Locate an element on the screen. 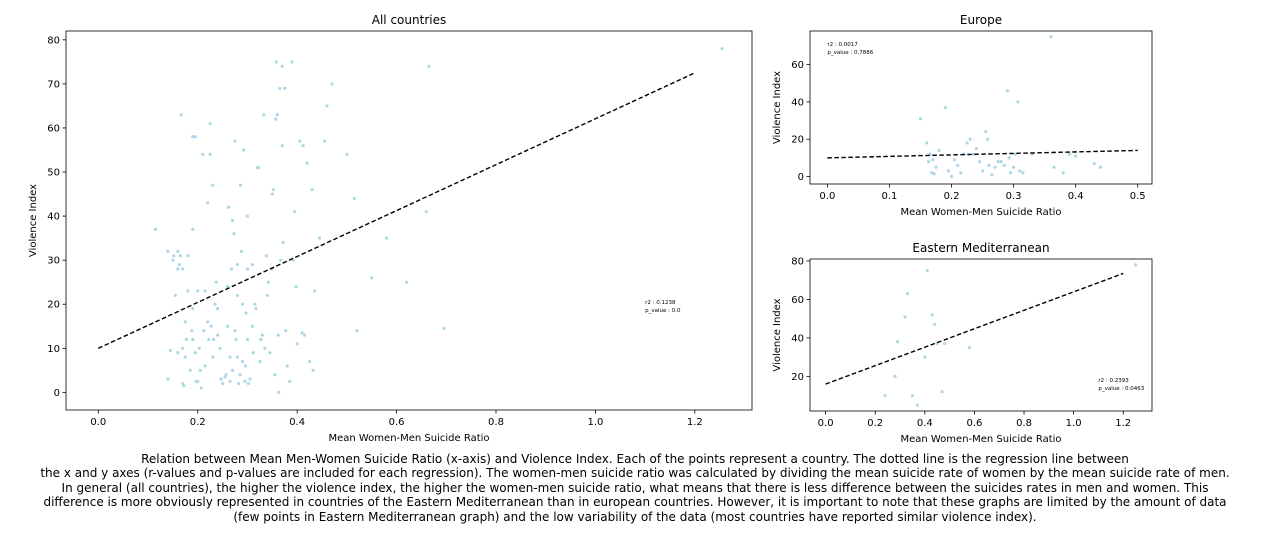 This screenshot has width=1270, height=541. x-tick-label: 1.0 is located at coordinates (595, 422).